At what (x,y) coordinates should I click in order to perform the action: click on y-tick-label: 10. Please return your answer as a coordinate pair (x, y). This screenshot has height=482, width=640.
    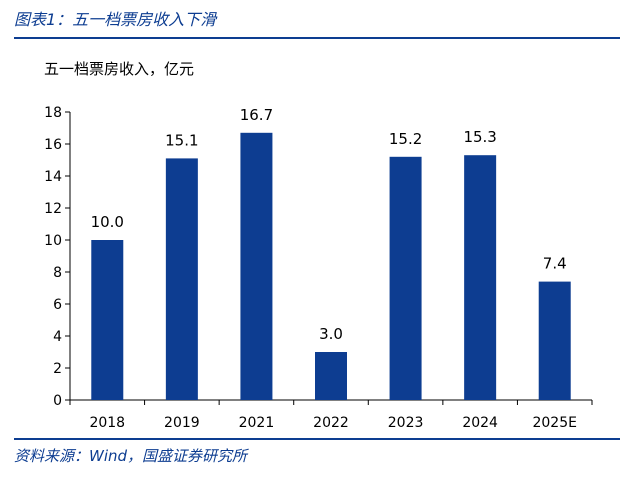
    Looking at the image, I should click on (53, 241).